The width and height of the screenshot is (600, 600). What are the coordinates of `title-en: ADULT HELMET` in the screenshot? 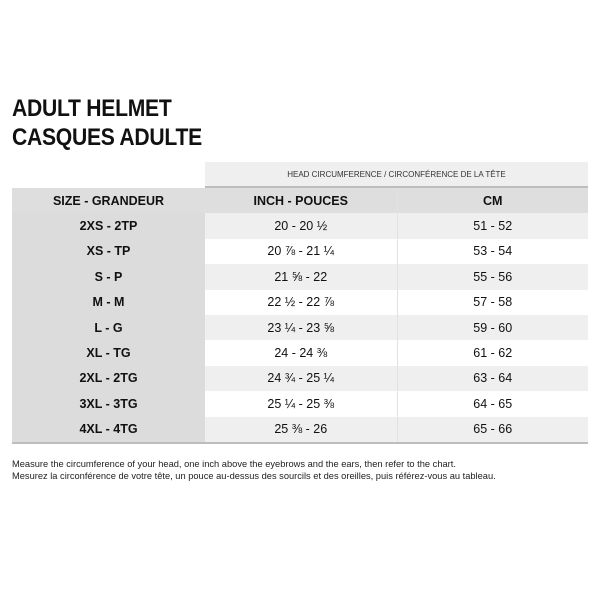 It's located at (92, 108).